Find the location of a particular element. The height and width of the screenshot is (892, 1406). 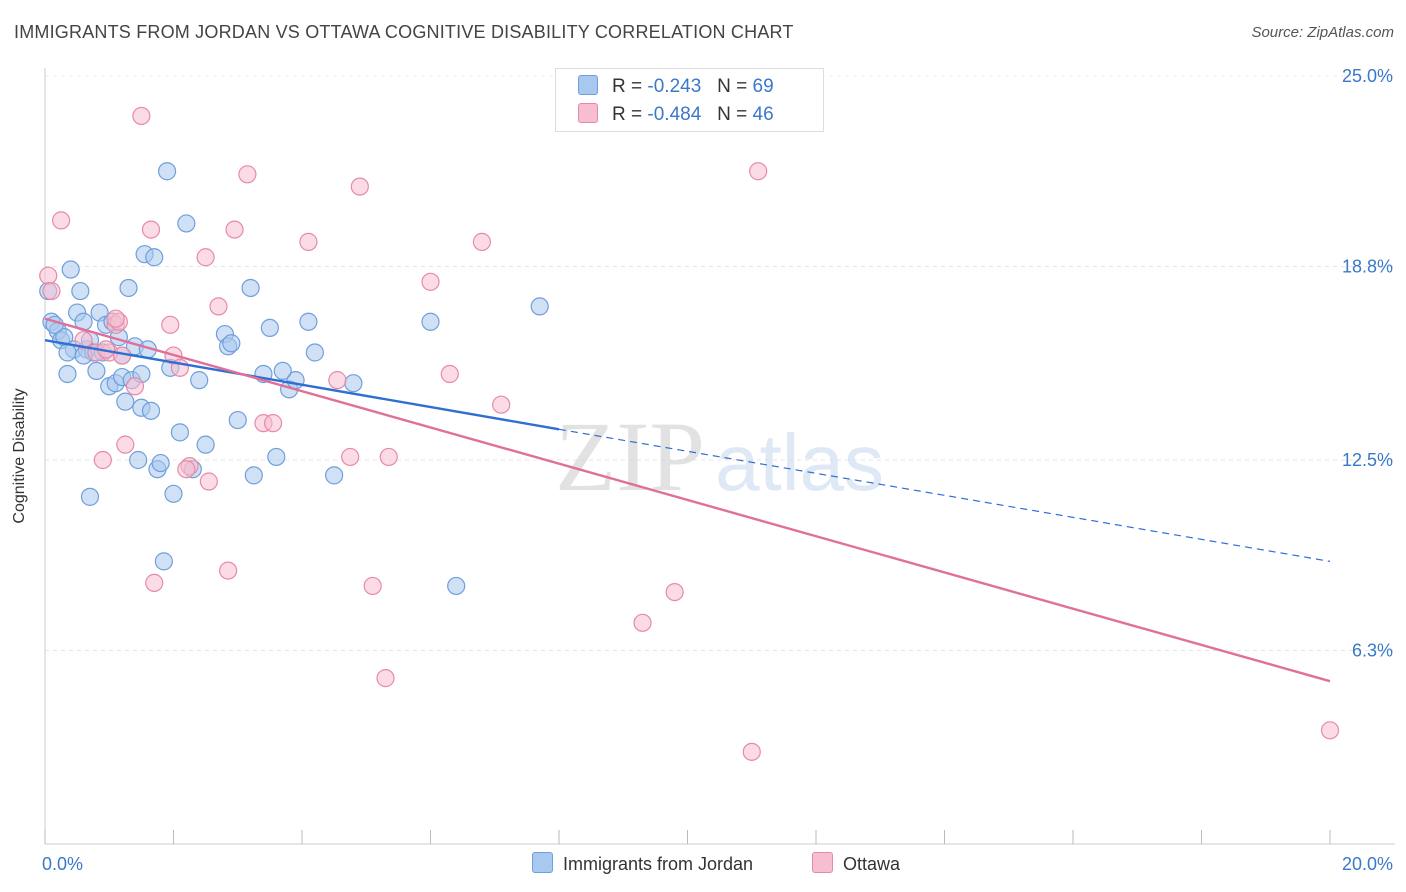

legend-r-value: -0.484 is located at coordinates (674, 114).